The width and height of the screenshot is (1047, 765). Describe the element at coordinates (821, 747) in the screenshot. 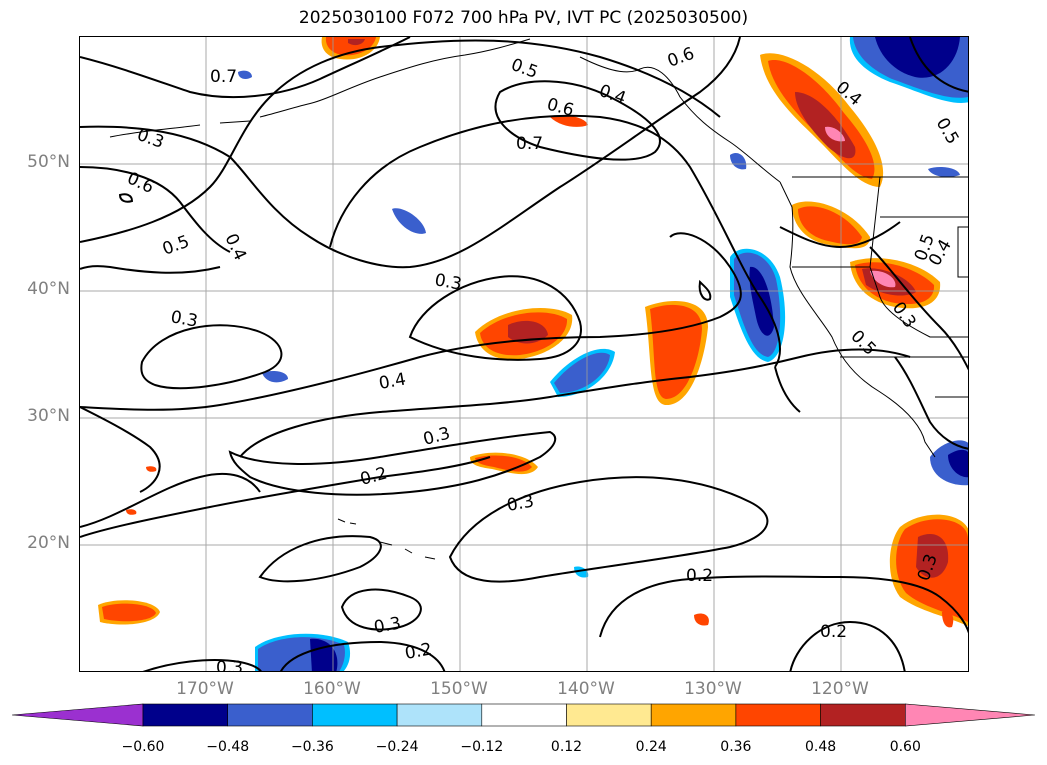

I see `colorbar-tick-label: 0.48` at that location.